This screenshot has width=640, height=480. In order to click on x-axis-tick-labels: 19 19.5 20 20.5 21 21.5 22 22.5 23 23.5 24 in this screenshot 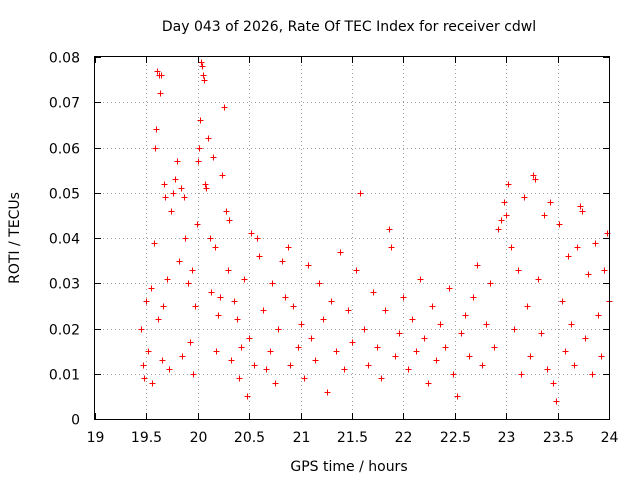, I will do `click(353, 438)`.